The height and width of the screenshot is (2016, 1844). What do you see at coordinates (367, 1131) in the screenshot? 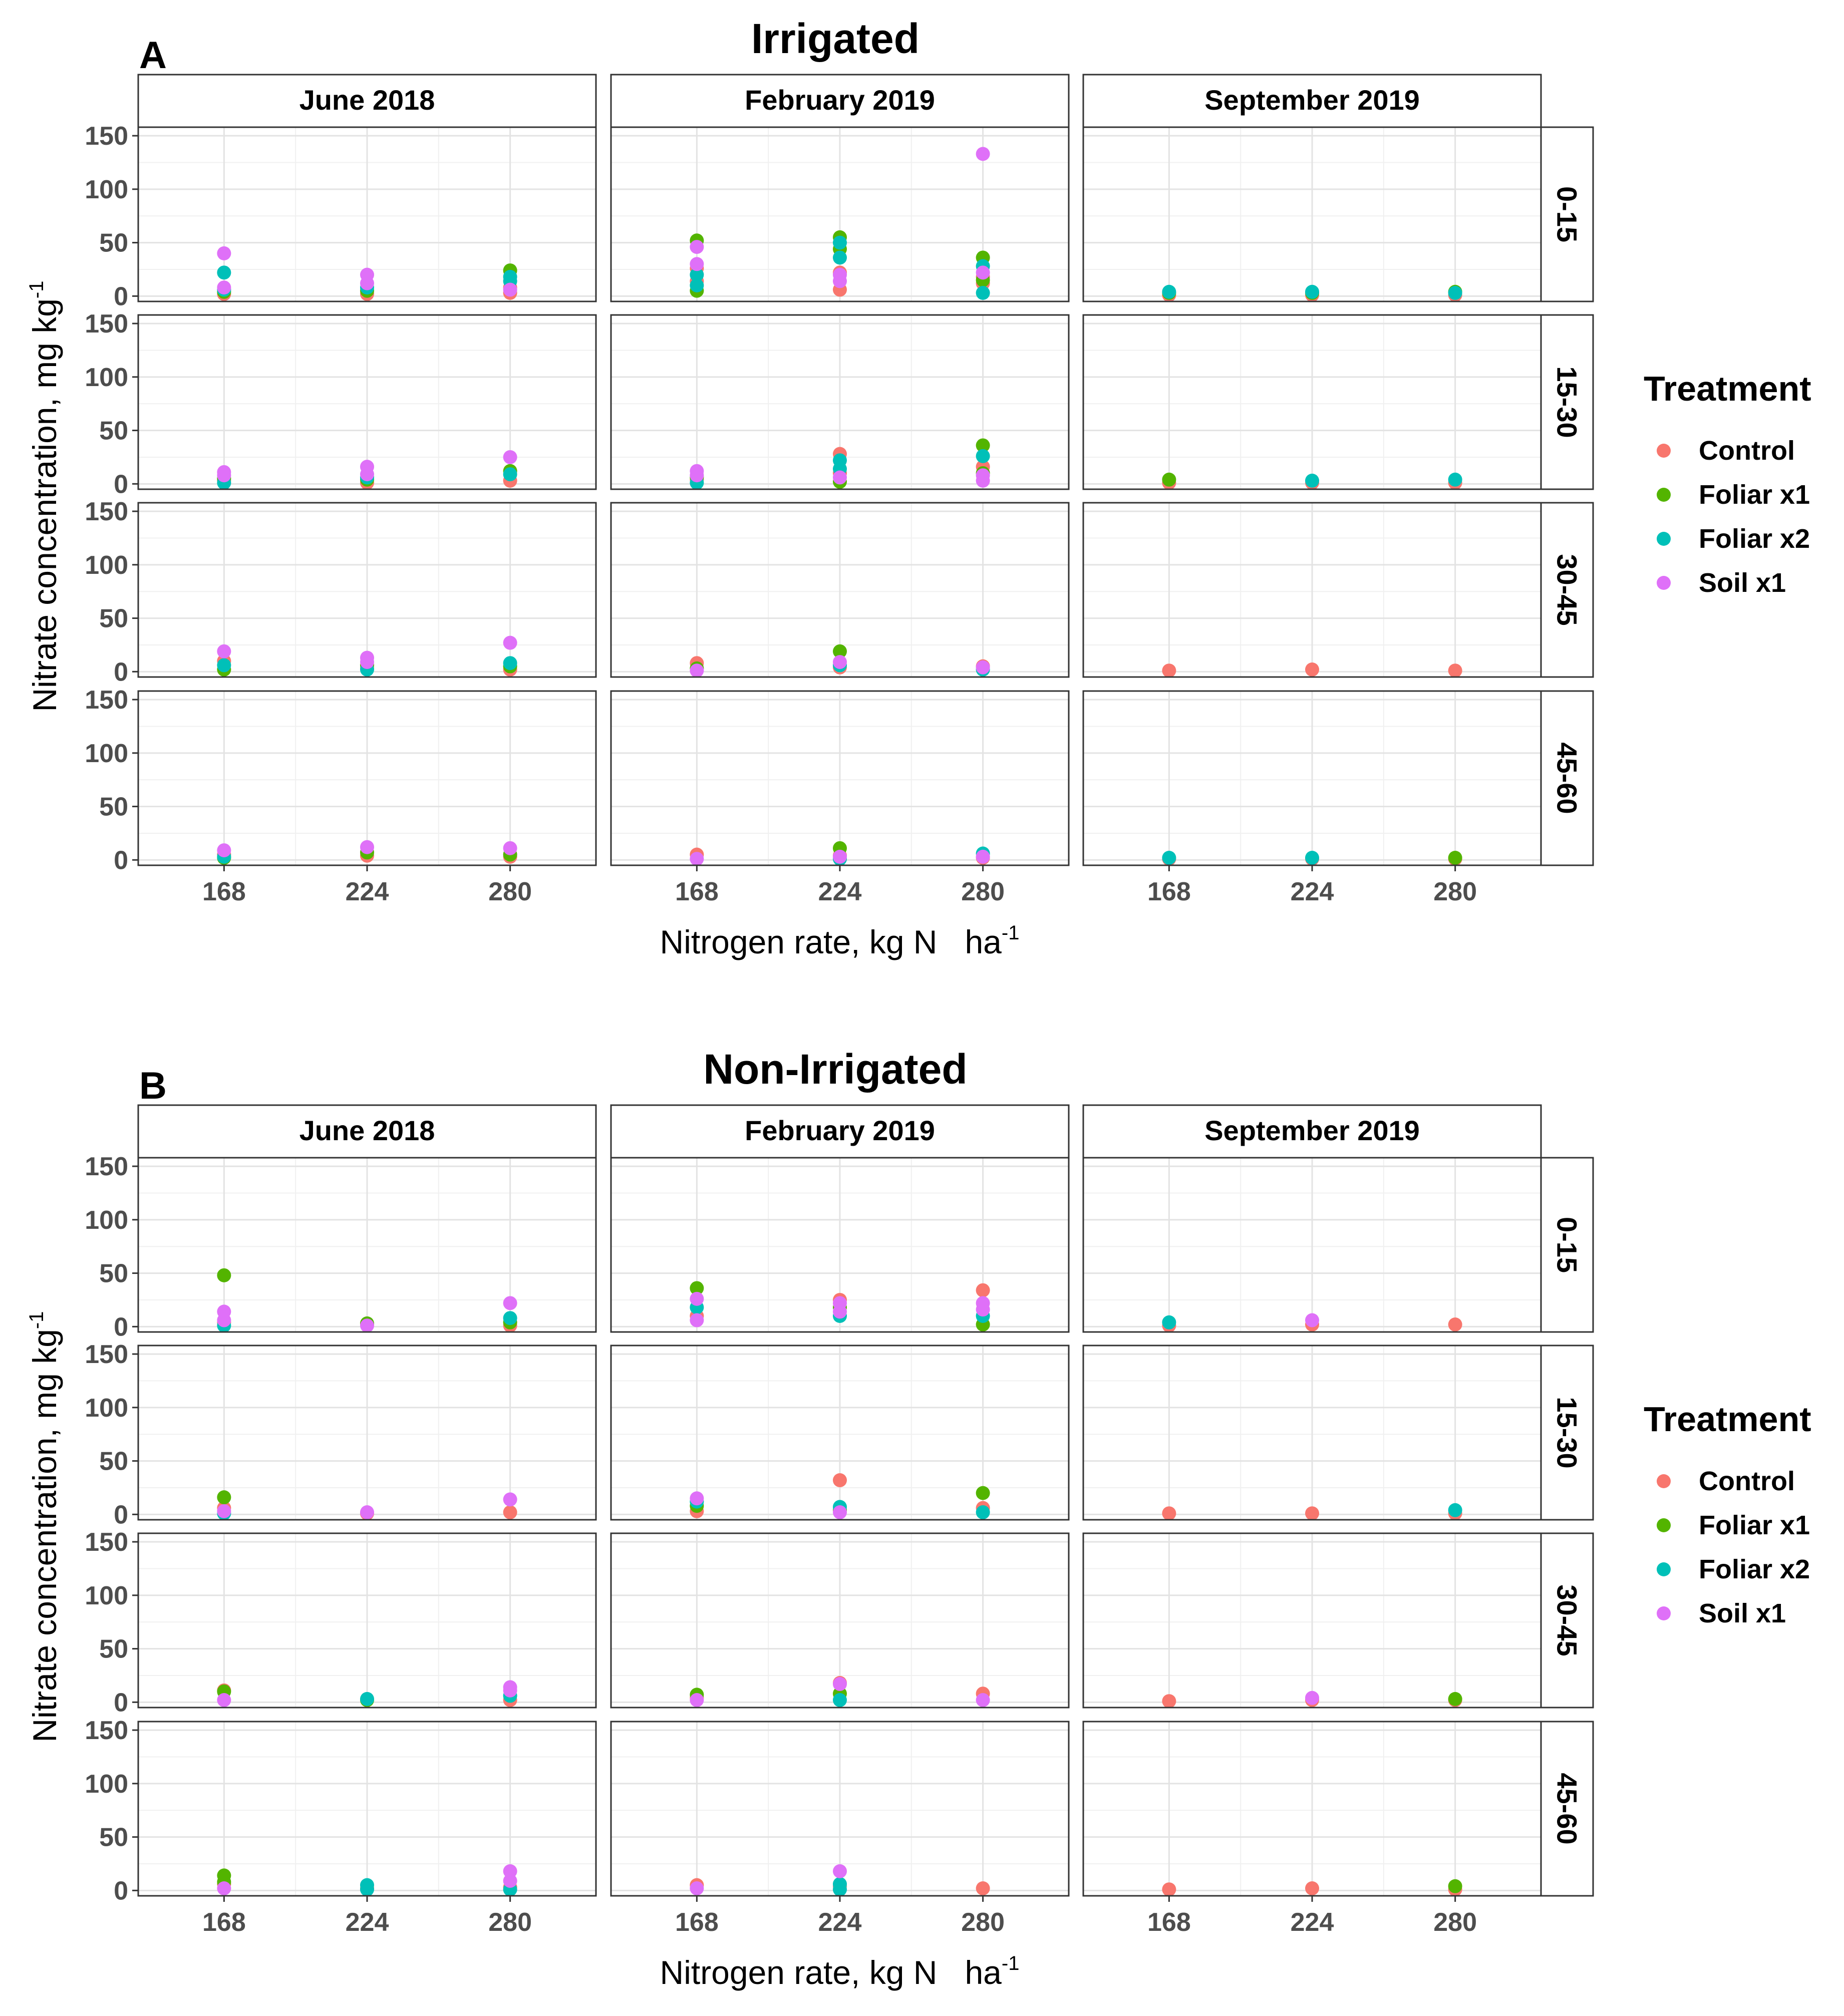
I see `strip-june-2018` at bounding box center [367, 1131].